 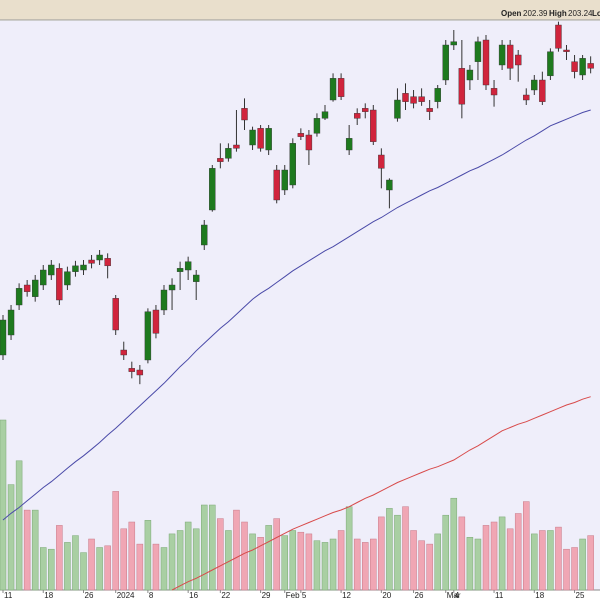 What do you see at coordinates (580, 13) in the screenshot?
I see `header-value: 203.24` at bounding box center [580, 13].